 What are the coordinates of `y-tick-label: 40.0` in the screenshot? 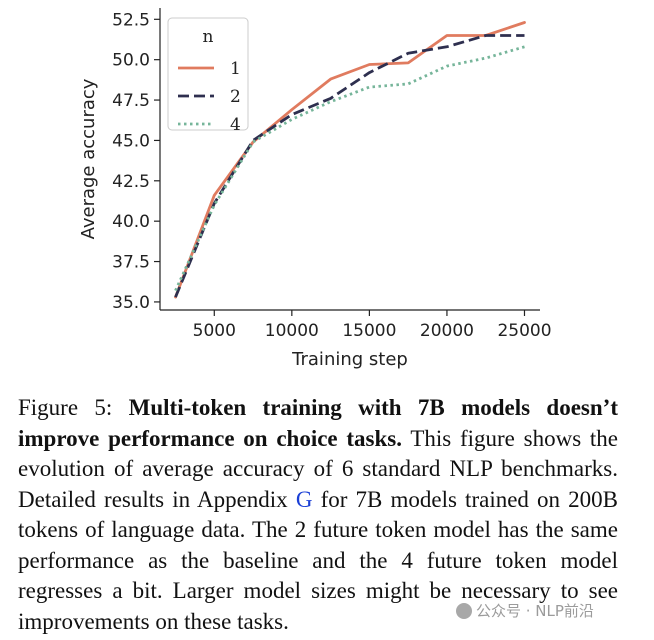 It's located at (131, 222).